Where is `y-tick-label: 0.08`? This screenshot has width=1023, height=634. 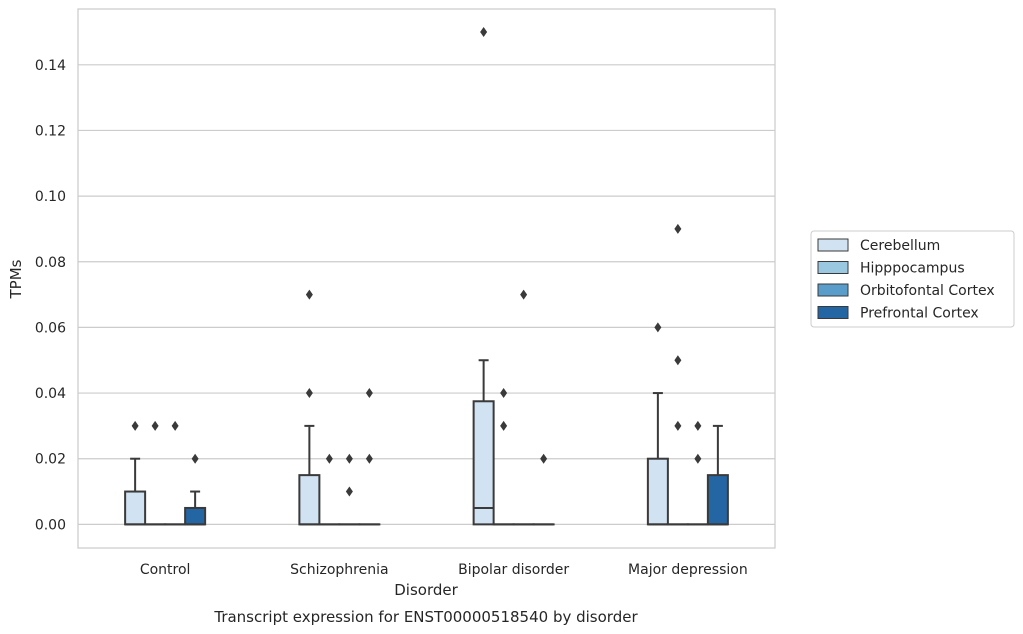 y-tick-label: 0.08 is located at coordinates (50, 263).